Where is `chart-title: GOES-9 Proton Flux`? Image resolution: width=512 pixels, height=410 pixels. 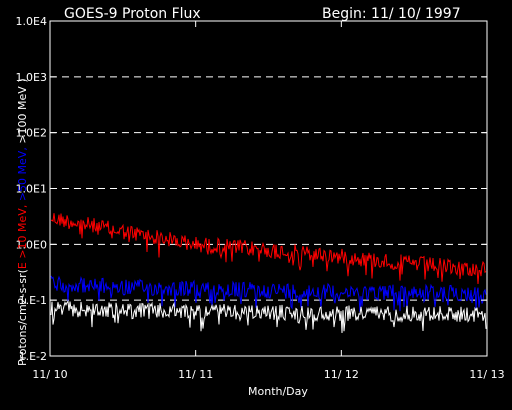 chart-title: GOES-9 Proton Flux is located at coordinates (132, 14).